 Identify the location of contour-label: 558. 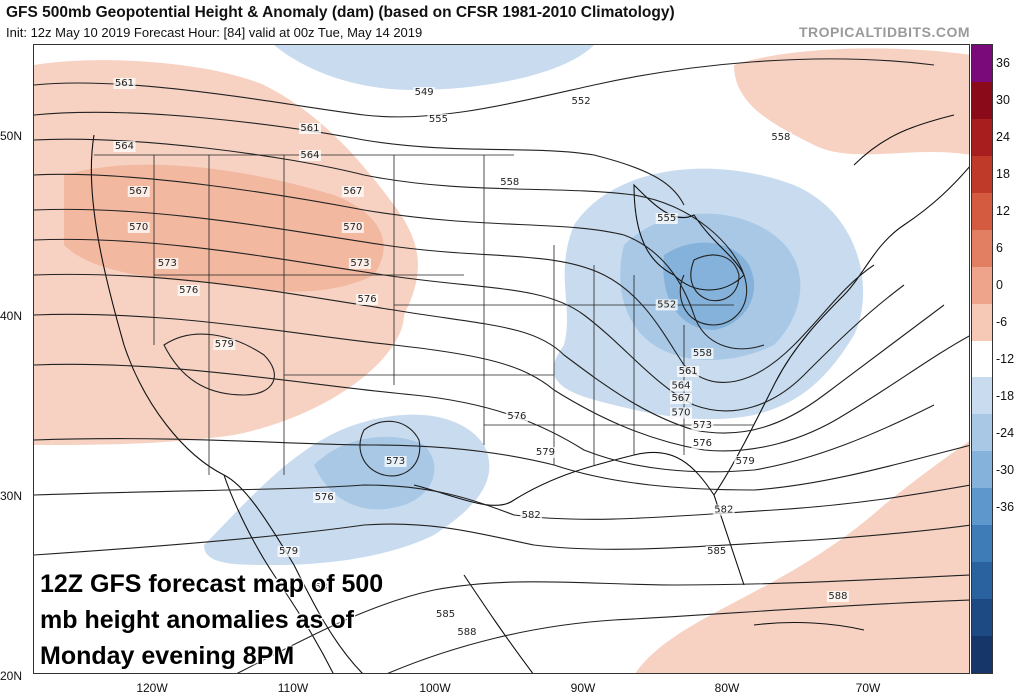
(780, 137).